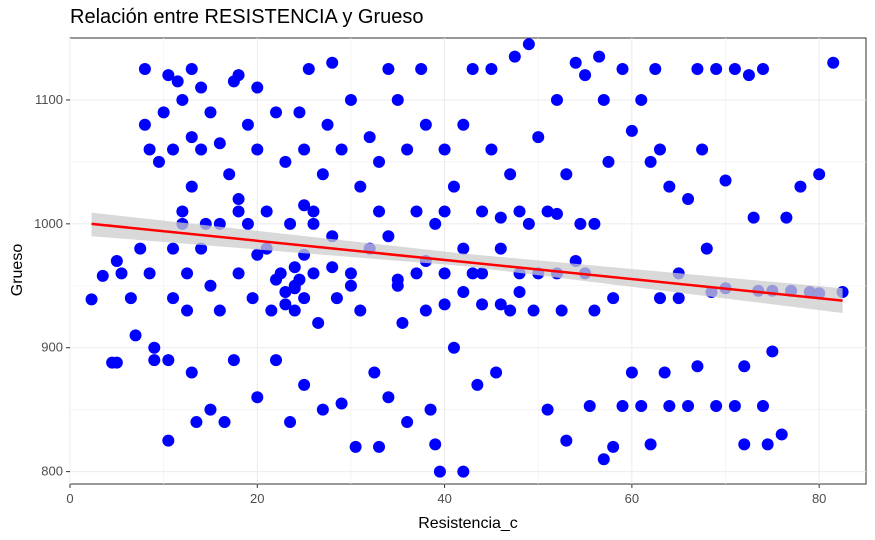 The image size is (875, 540). What do you see at coordinates (17, 270) in the screenshot?
I see `y-axis-title: Grueso` at bounding box center [17, 270].